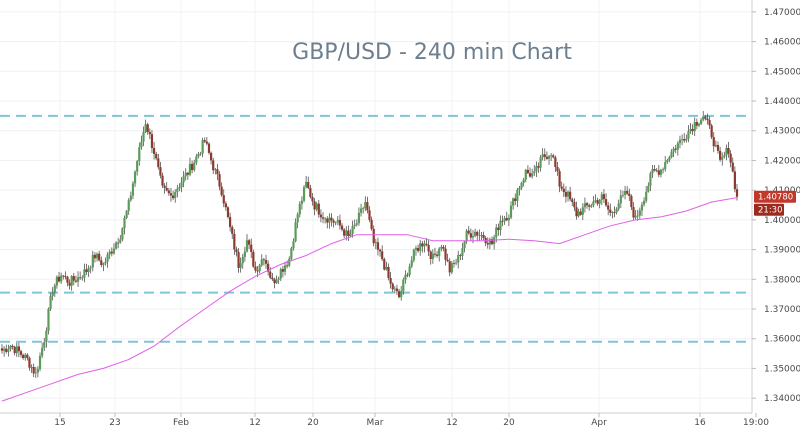 The image size is (800, 429). Describe the element at coordinates (451, 423) in the screenshot. I see `time-tick-label: 12` at that location.